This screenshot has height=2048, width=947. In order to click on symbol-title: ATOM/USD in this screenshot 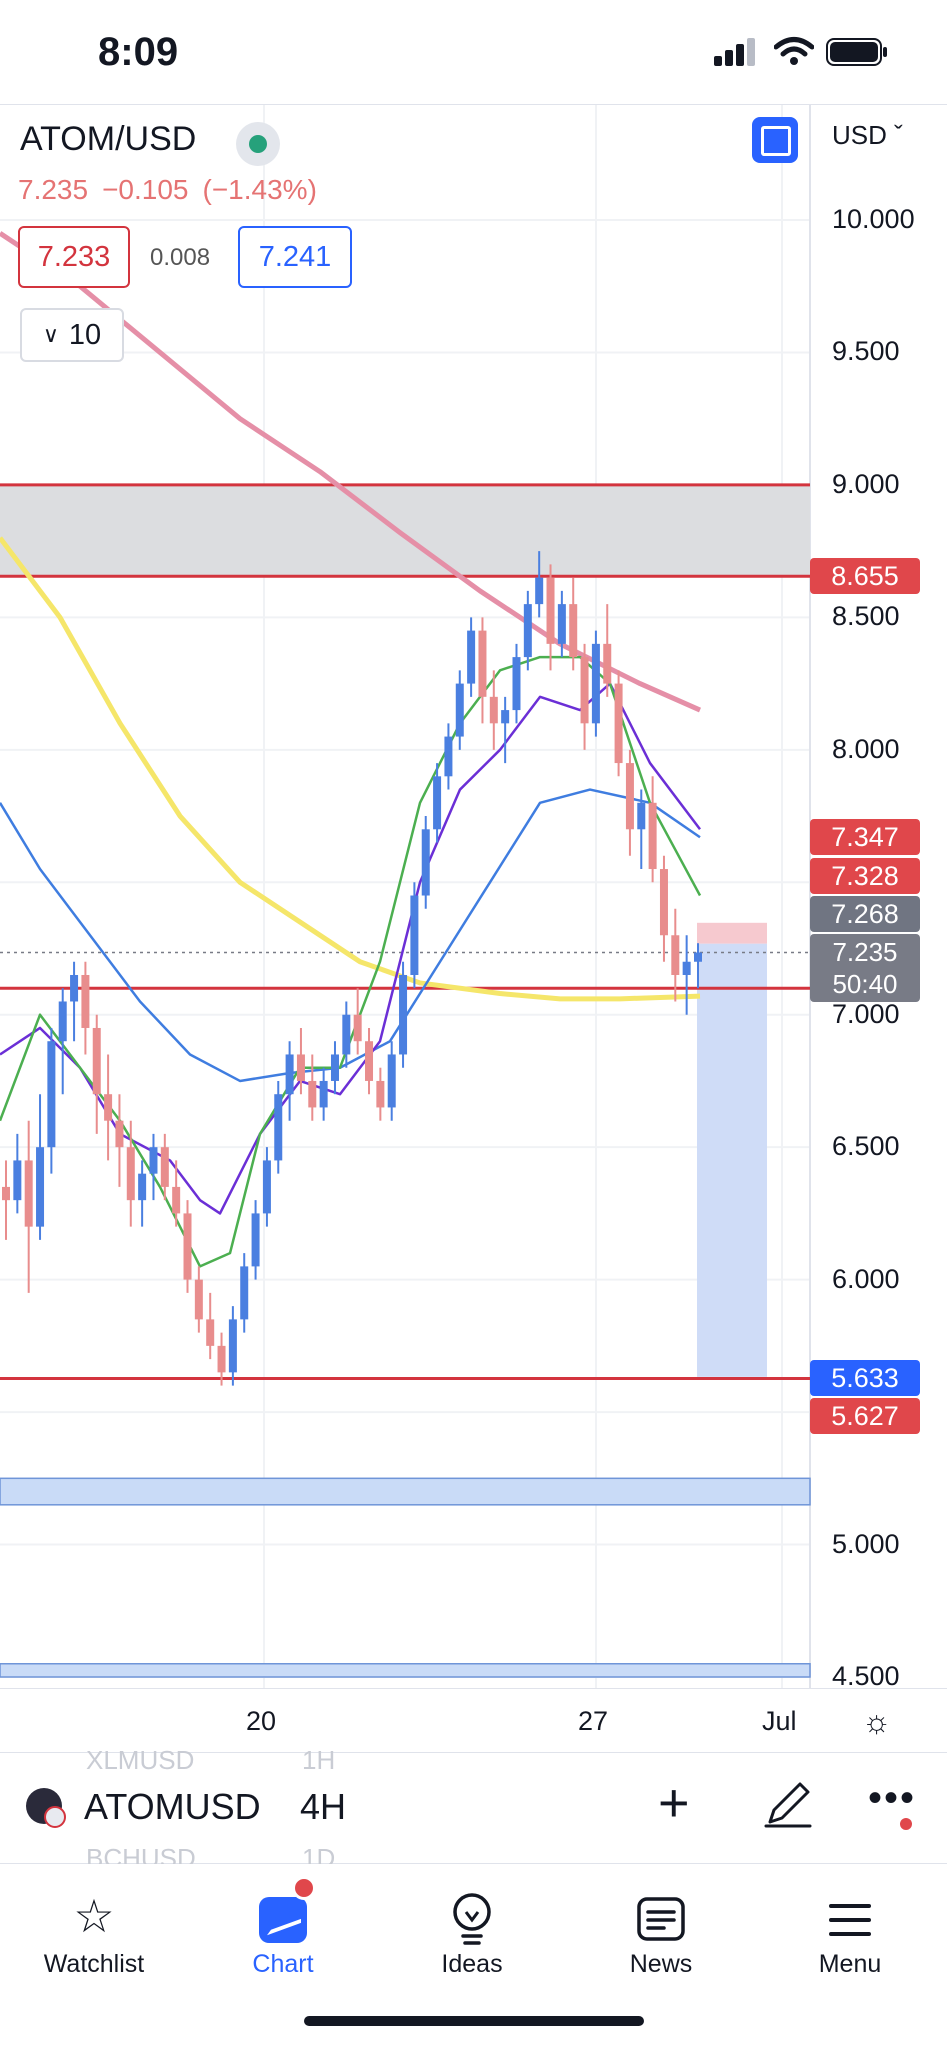, I will do `click(108, 139)`.